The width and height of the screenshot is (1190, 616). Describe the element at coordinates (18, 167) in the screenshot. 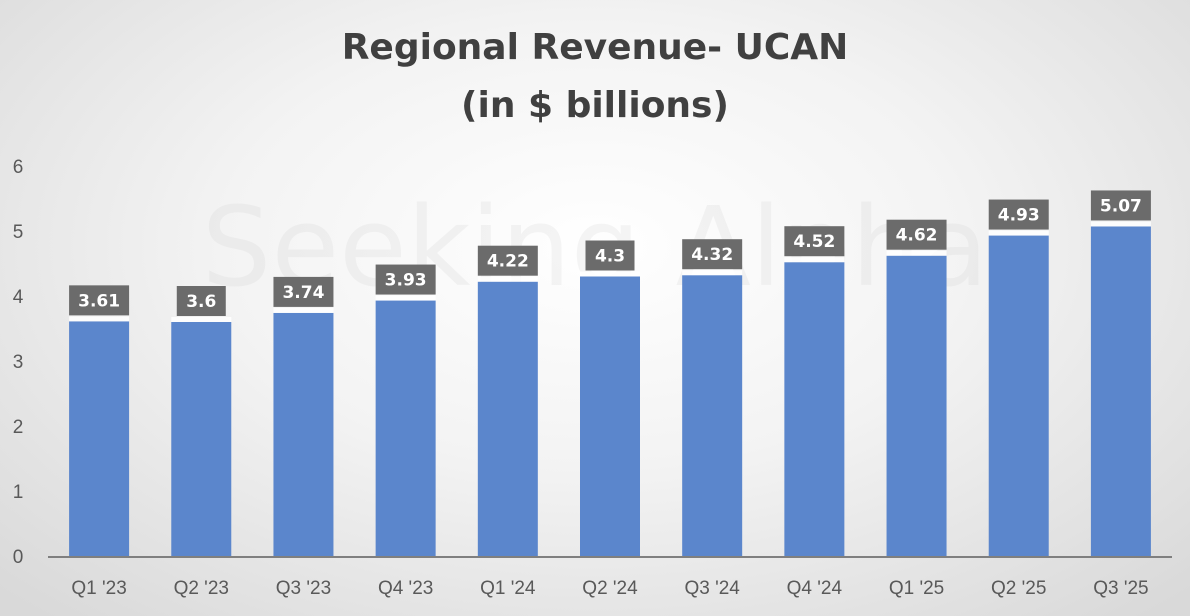

I see `y-tick-label: 6` at that location.